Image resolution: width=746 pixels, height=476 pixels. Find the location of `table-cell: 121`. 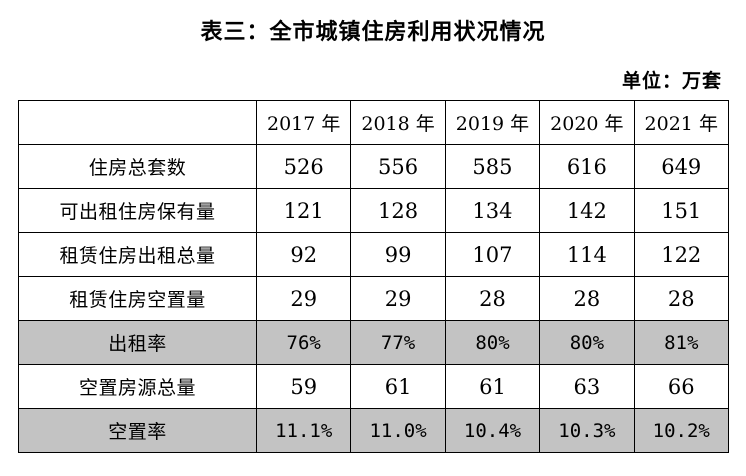

table-cell: 121 is located at coordinates (303, 210).